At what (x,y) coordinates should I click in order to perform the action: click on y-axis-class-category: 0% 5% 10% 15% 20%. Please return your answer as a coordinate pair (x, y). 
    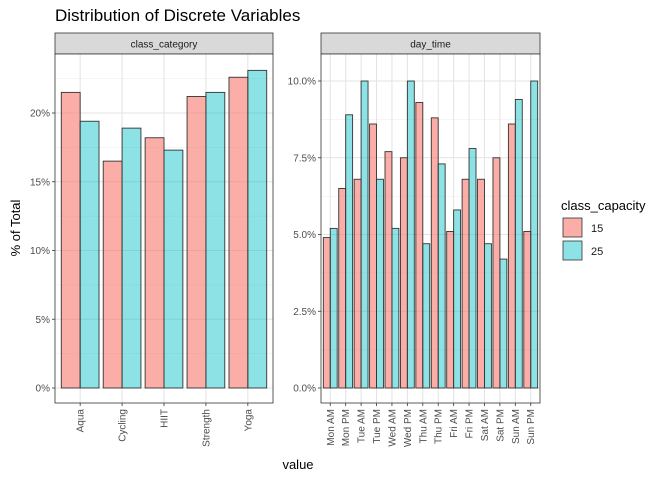
    Looking at the image, I should click on (42, 252).